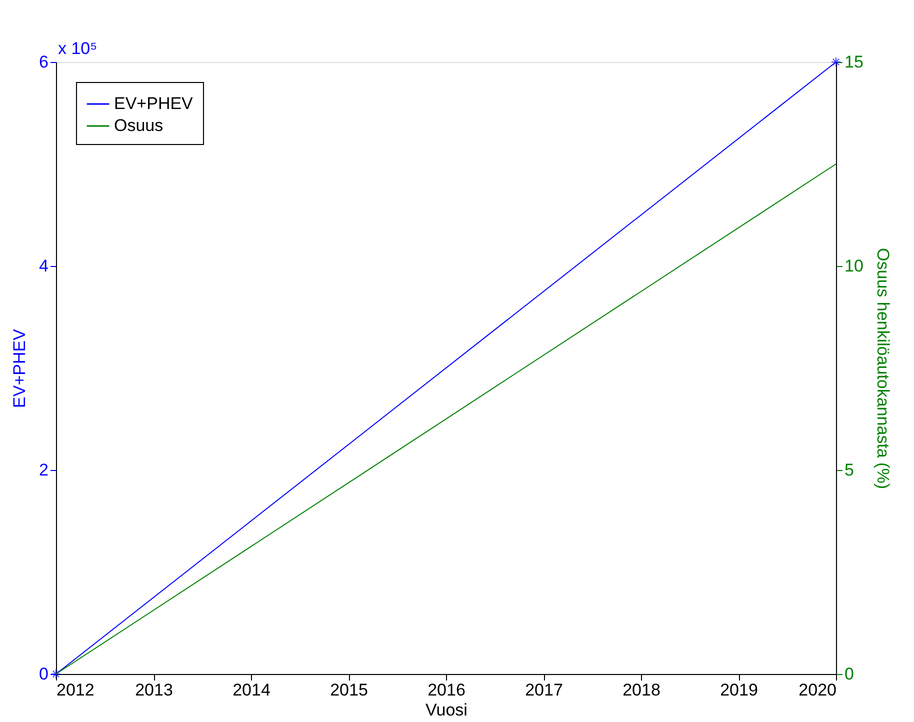  What do you see at coordinates (43, 470) in the screenshot?
I see `y-tick-label: 2` at bounding box center [43, 470].